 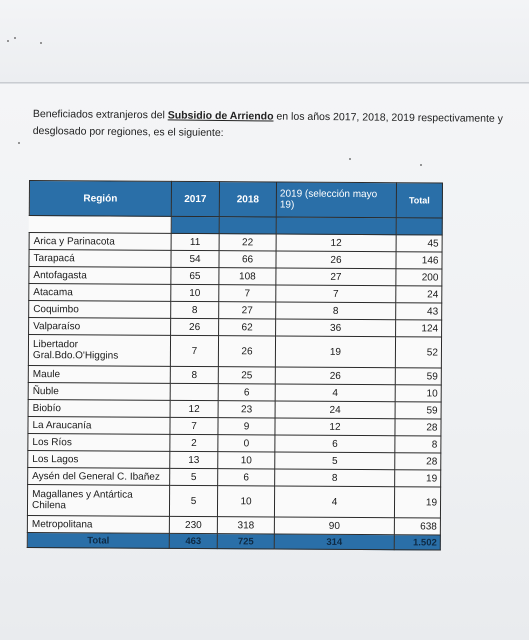 What do you see at coordinates (99, 350) in the screenshot?
I see `cell-region: Libertador Gral.Bdo.O'Higgins` at bounding box center [99, 350].